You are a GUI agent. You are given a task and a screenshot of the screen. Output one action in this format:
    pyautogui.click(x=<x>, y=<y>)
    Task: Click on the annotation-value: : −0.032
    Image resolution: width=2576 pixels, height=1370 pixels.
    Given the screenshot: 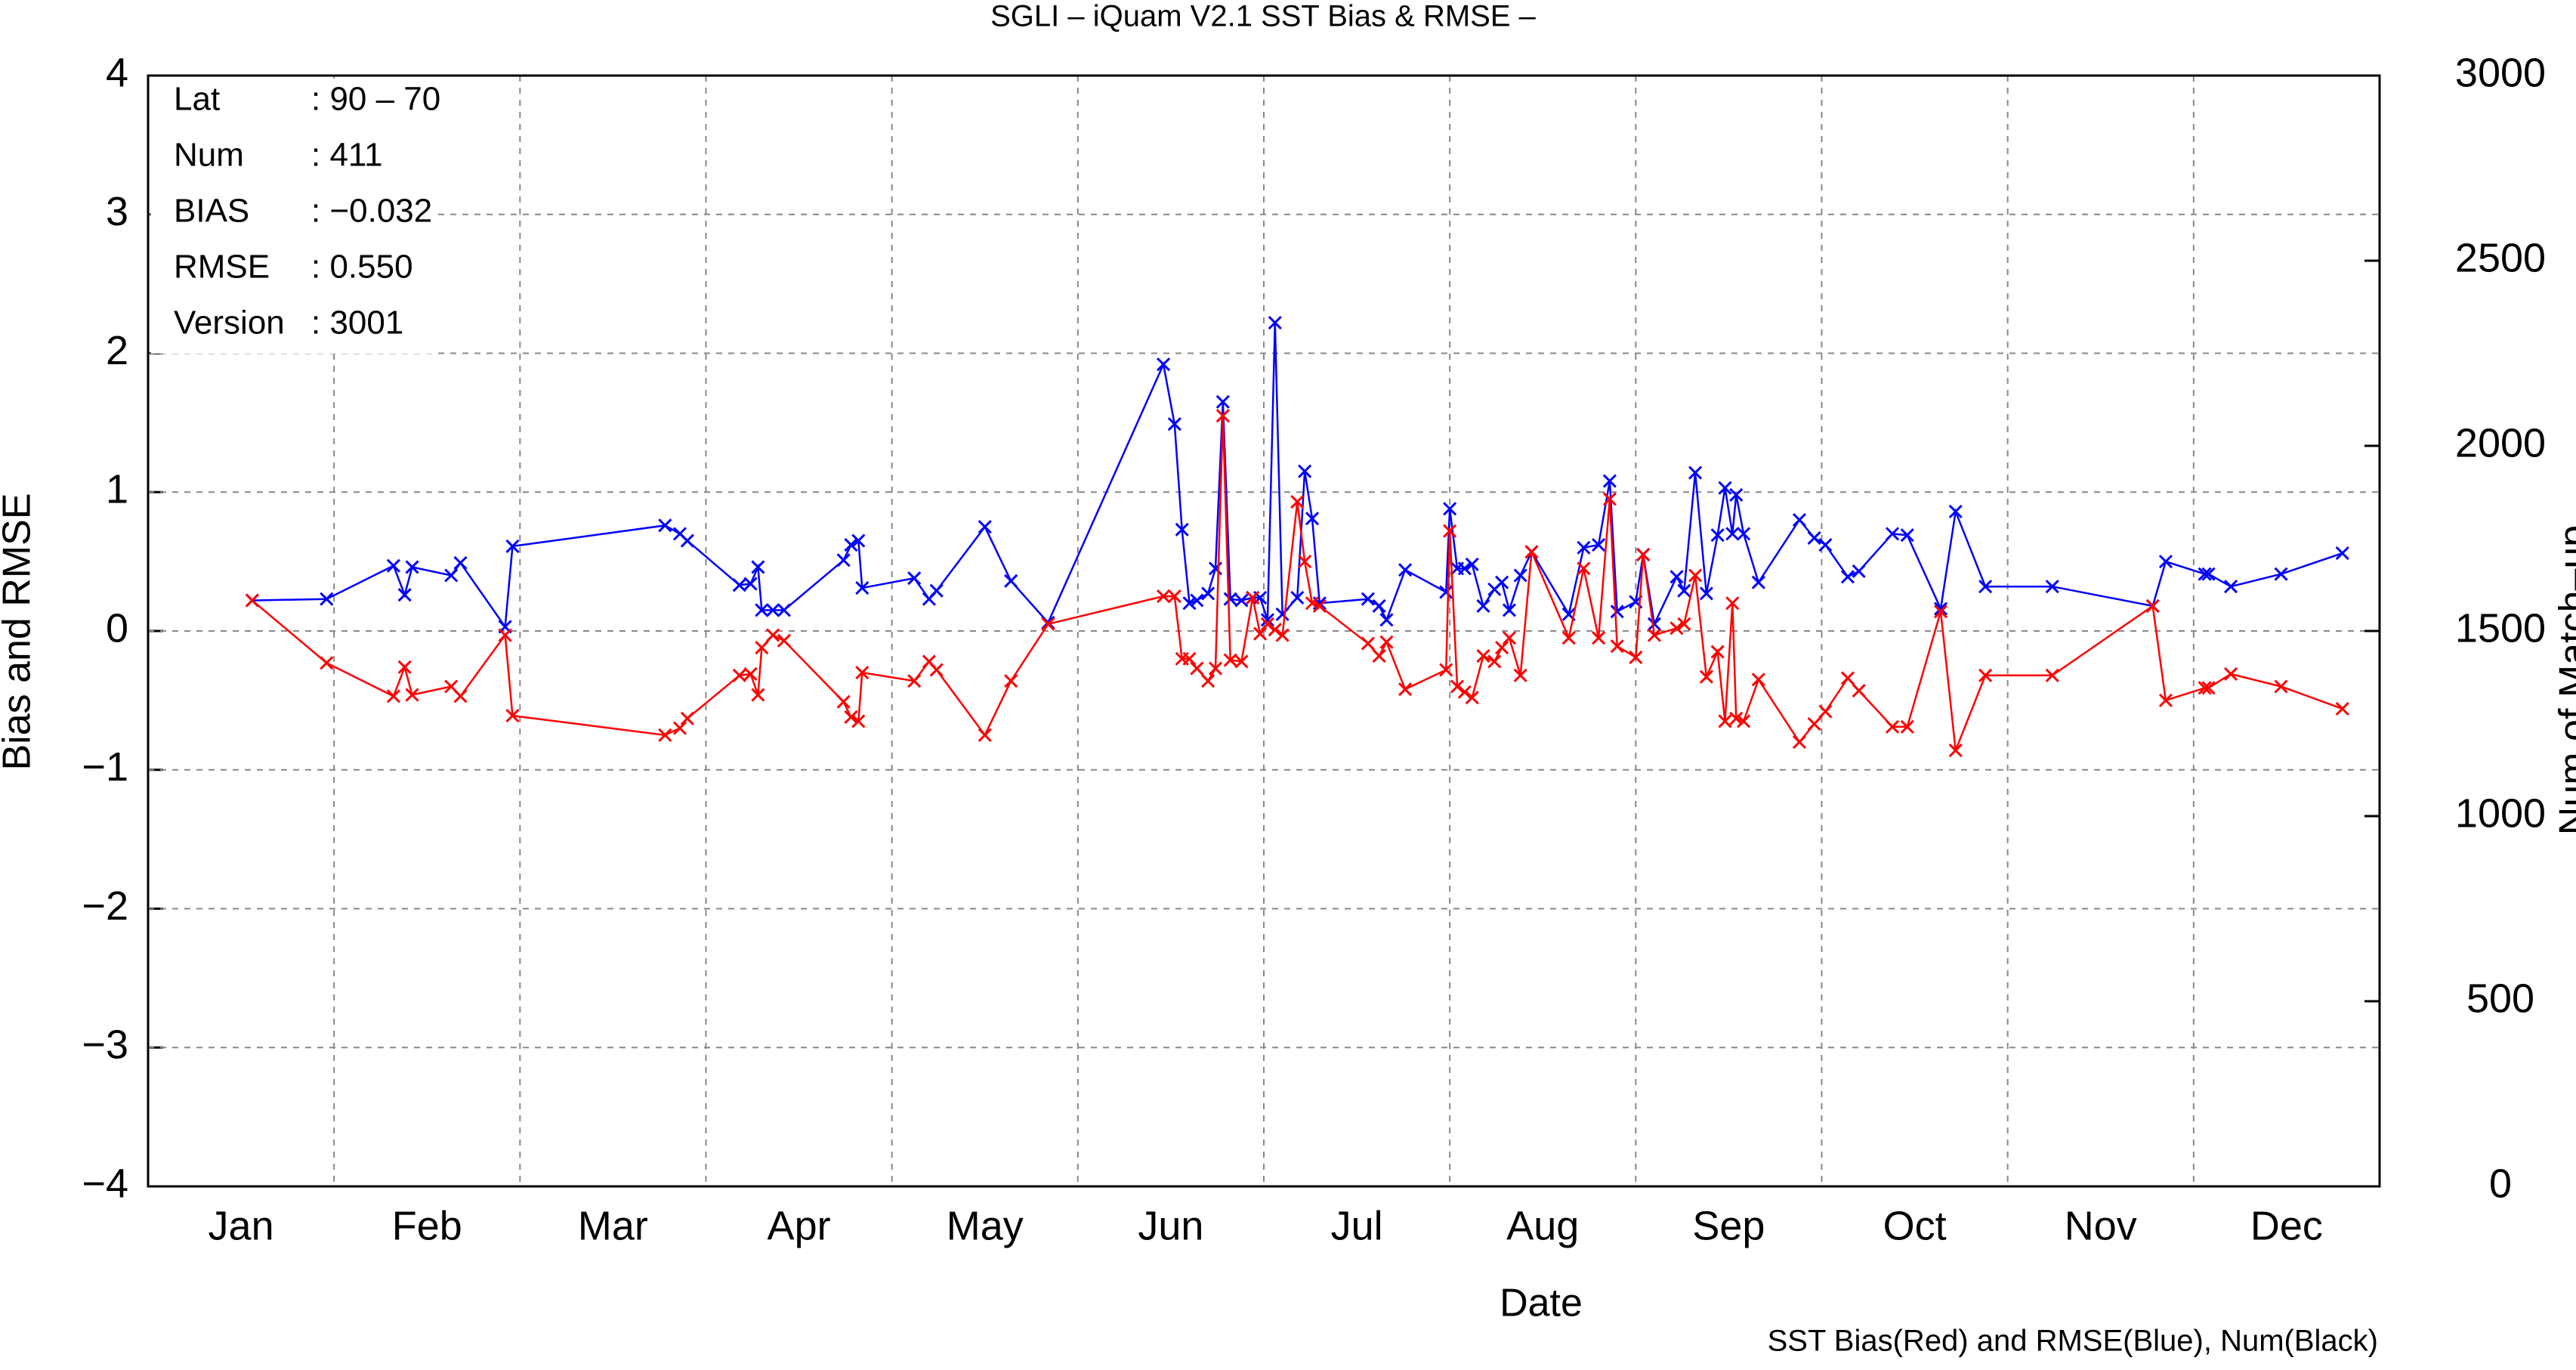 What is the action you would take?
    pyautogui.click(x=371, y=212)
    